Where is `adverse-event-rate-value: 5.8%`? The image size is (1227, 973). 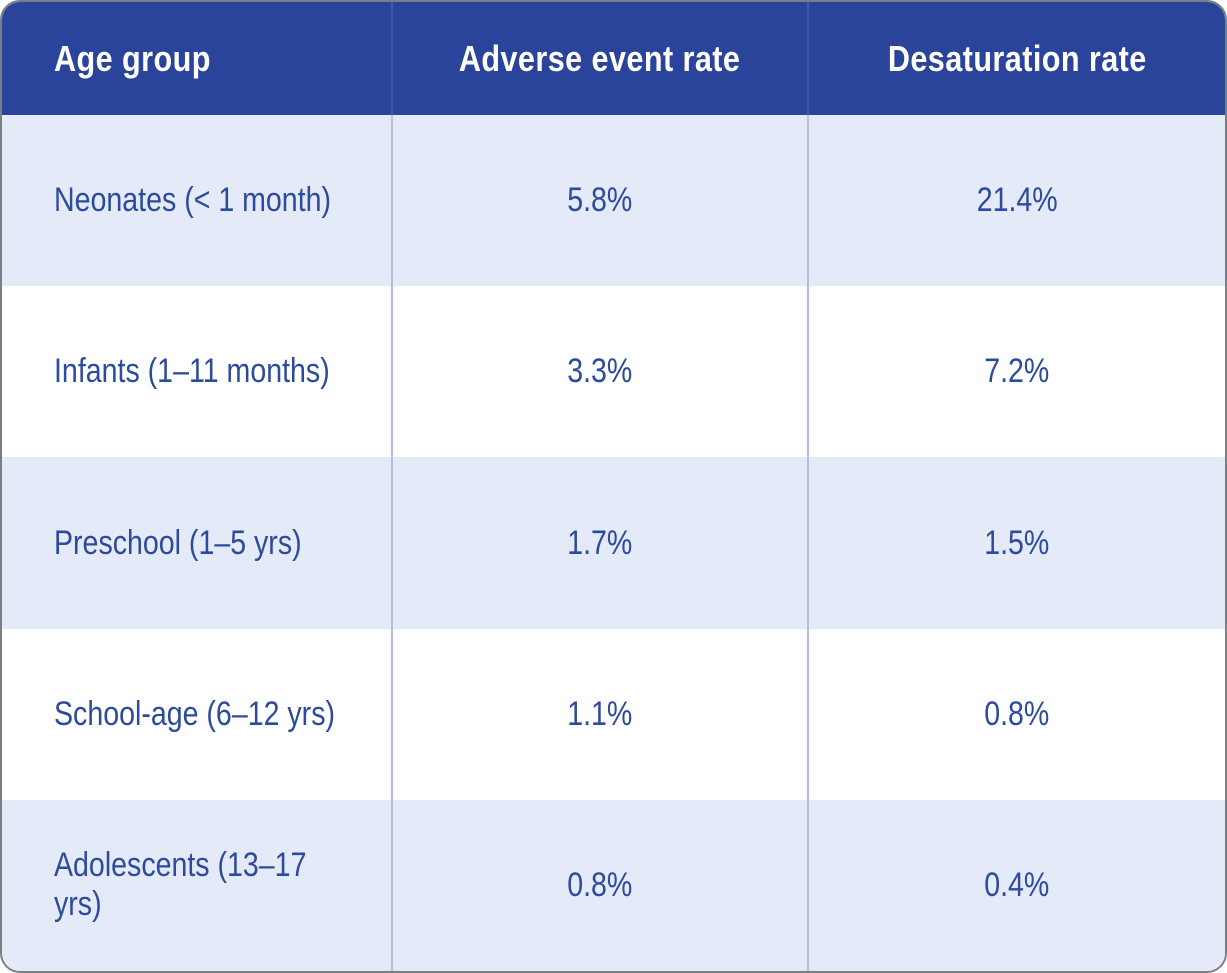
adverse-event-rate-value: 5.8% is located at coordinates (600, 200).